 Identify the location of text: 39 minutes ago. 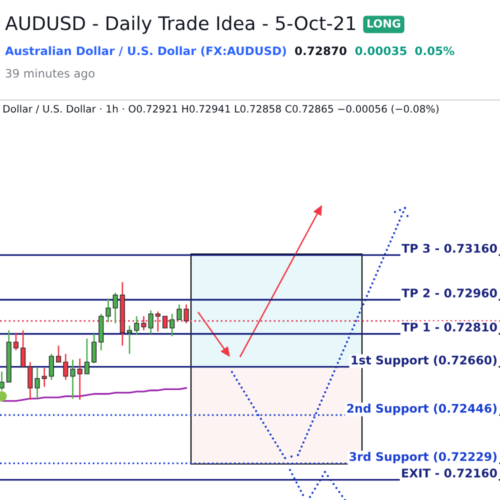
(50, 74).